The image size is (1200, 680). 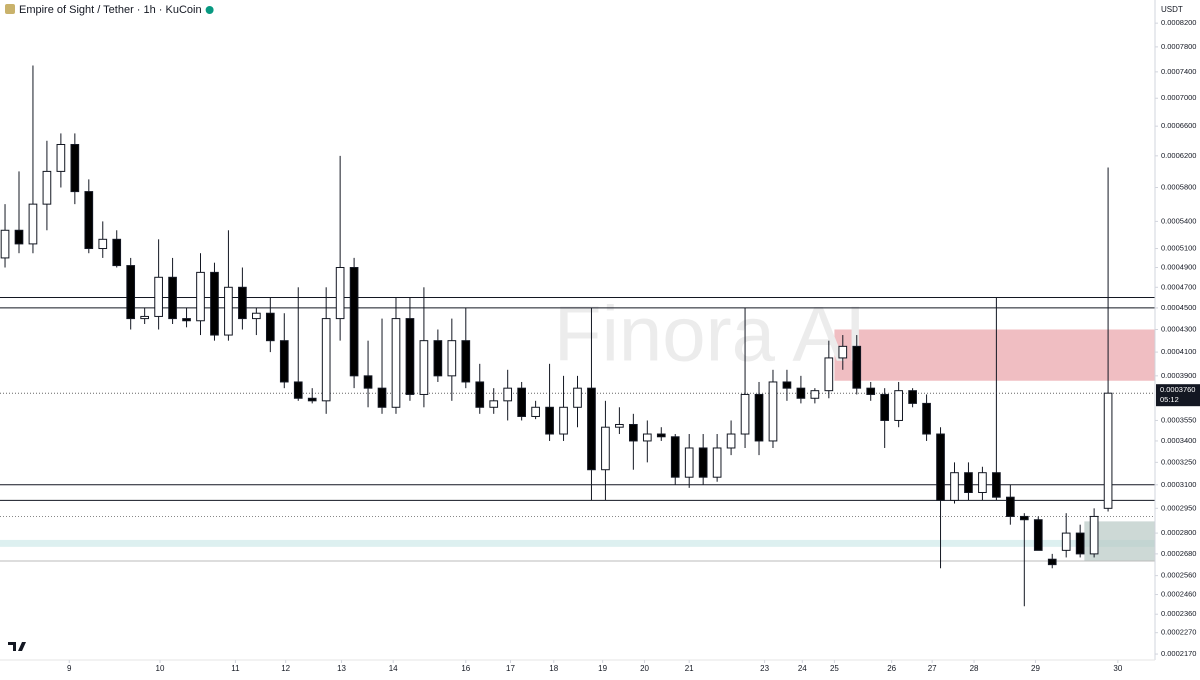 What do you see at coordinates (285, 668) in the screenshot?
I see `x-tick-label: 12` at bounding box center [285, 668].